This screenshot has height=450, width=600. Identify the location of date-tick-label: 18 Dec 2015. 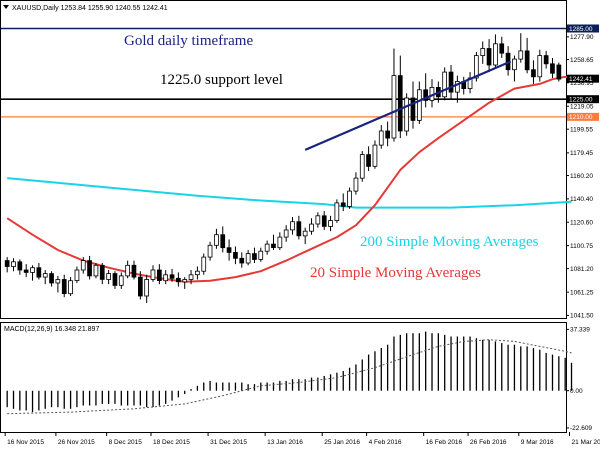
(171, 442).